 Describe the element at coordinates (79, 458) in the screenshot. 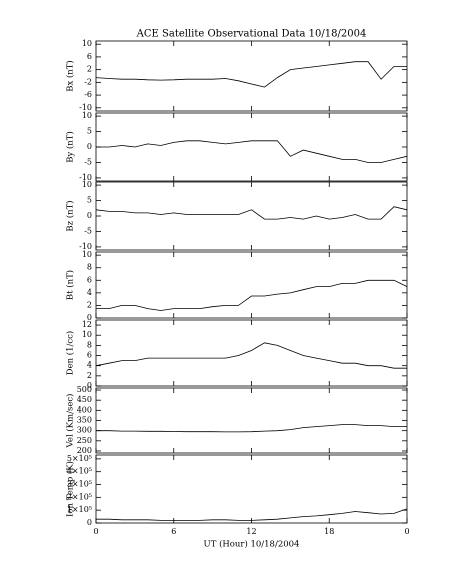

I see `y-tick-label: 5×10⁵` at that location.